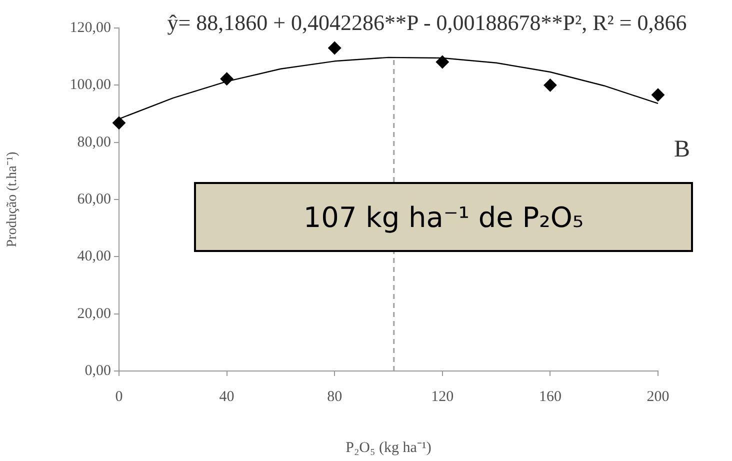 The height and width of the screenshot is (461, 732). What do you see at coordinates (427, 22) in the screenshot?
I see `chart-title: ŷ= 88,1860 + 0,4042286**P - 0,00188678**P², R² = 0,866` at bounding box center [427, 22].